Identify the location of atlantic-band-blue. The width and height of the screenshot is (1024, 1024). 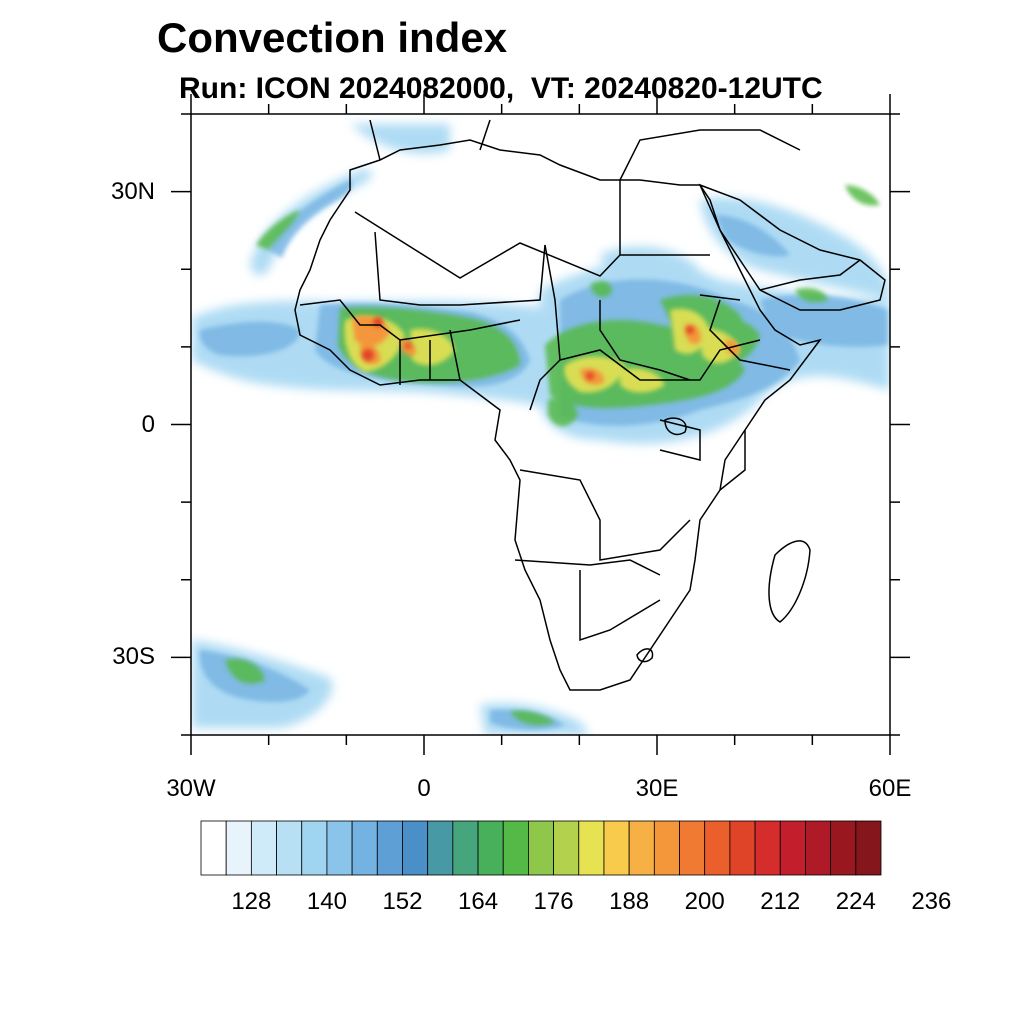
(311, 222).